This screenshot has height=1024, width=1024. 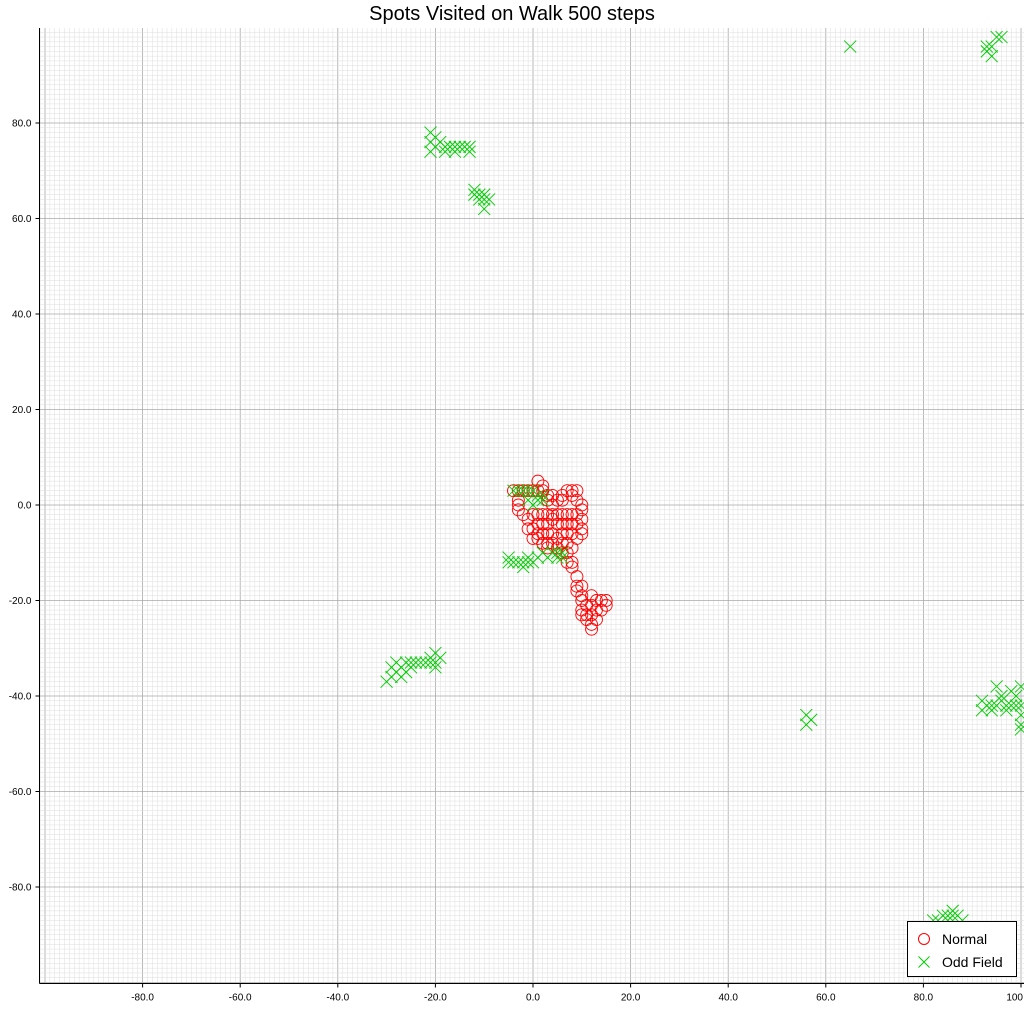 I want to click on y-tick-label: 80.0, so click(x=22, y=124).